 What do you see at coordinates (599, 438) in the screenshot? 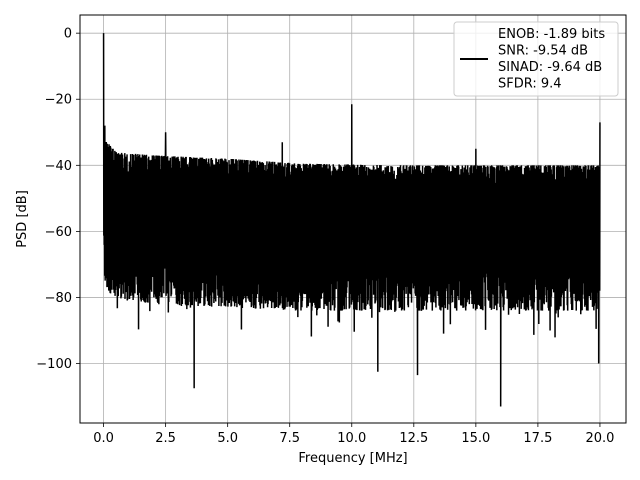
I see `x-tick-label: 20.0` at bounding box center [599, 438].